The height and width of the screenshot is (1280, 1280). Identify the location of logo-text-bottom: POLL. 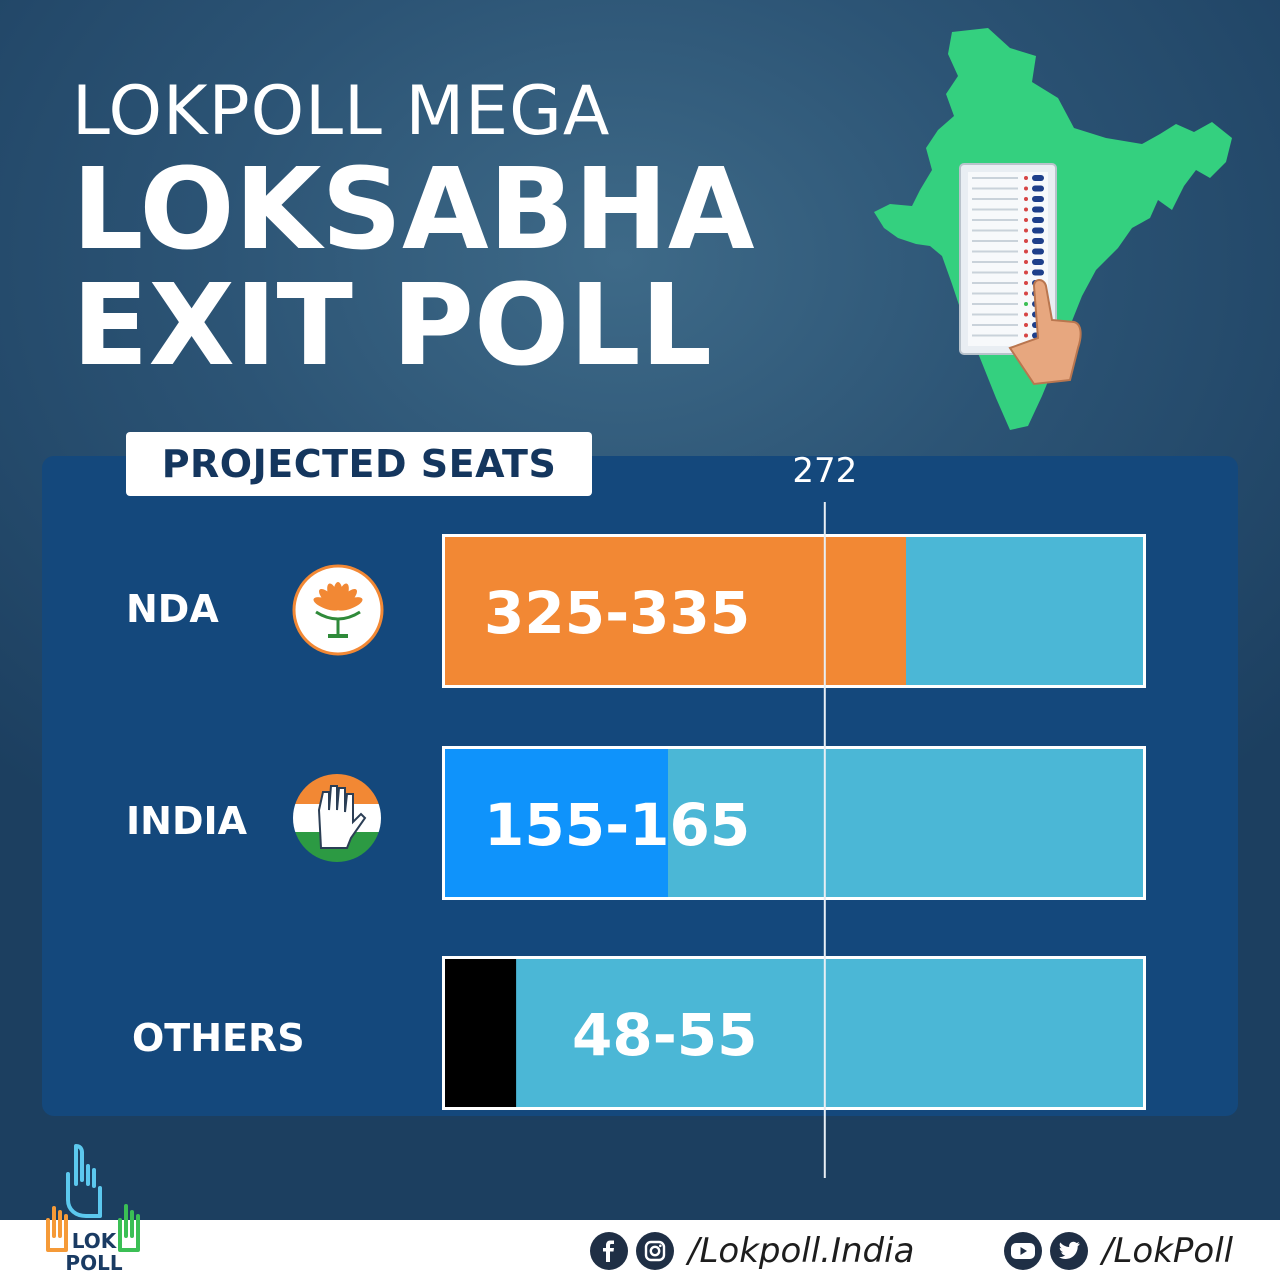
(93, 1263).